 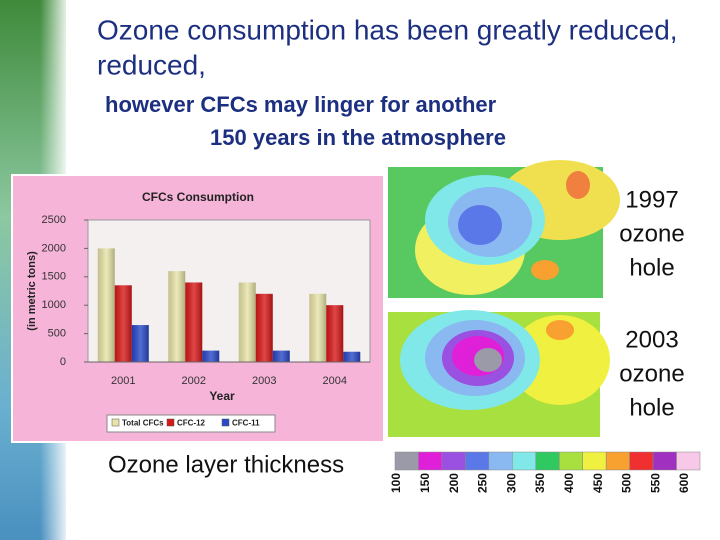 What do you see at coordinates (358, 137) in the screenshot?
I see `subtitle: 150 years in the atmosphere` at bounding box center [358, 137].